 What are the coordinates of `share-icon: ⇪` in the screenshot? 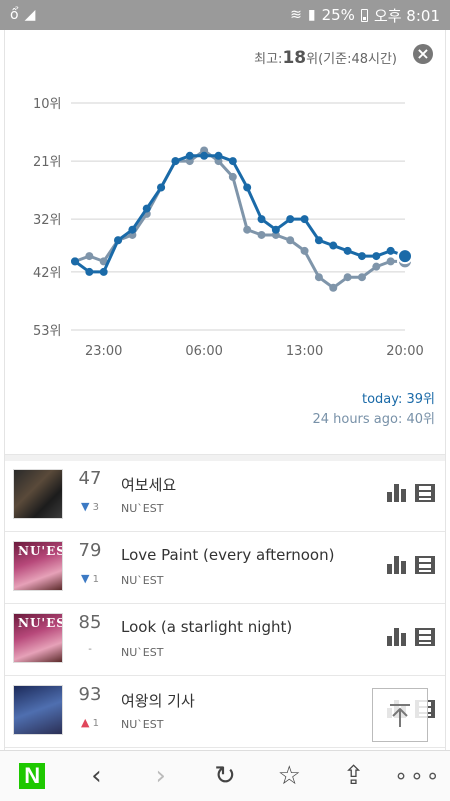 It's located at (353, 776).